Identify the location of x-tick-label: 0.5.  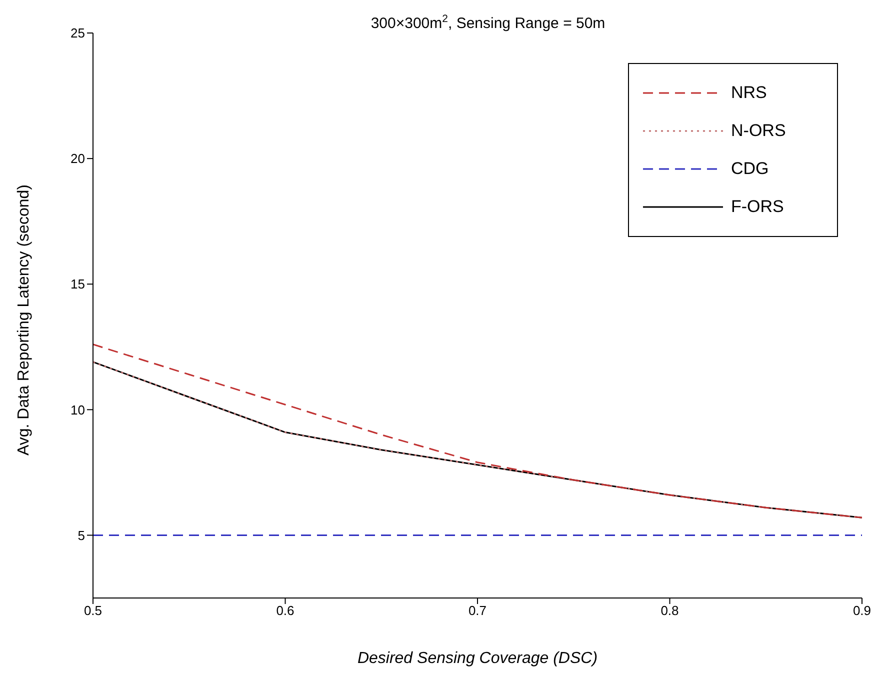
(93, 610).